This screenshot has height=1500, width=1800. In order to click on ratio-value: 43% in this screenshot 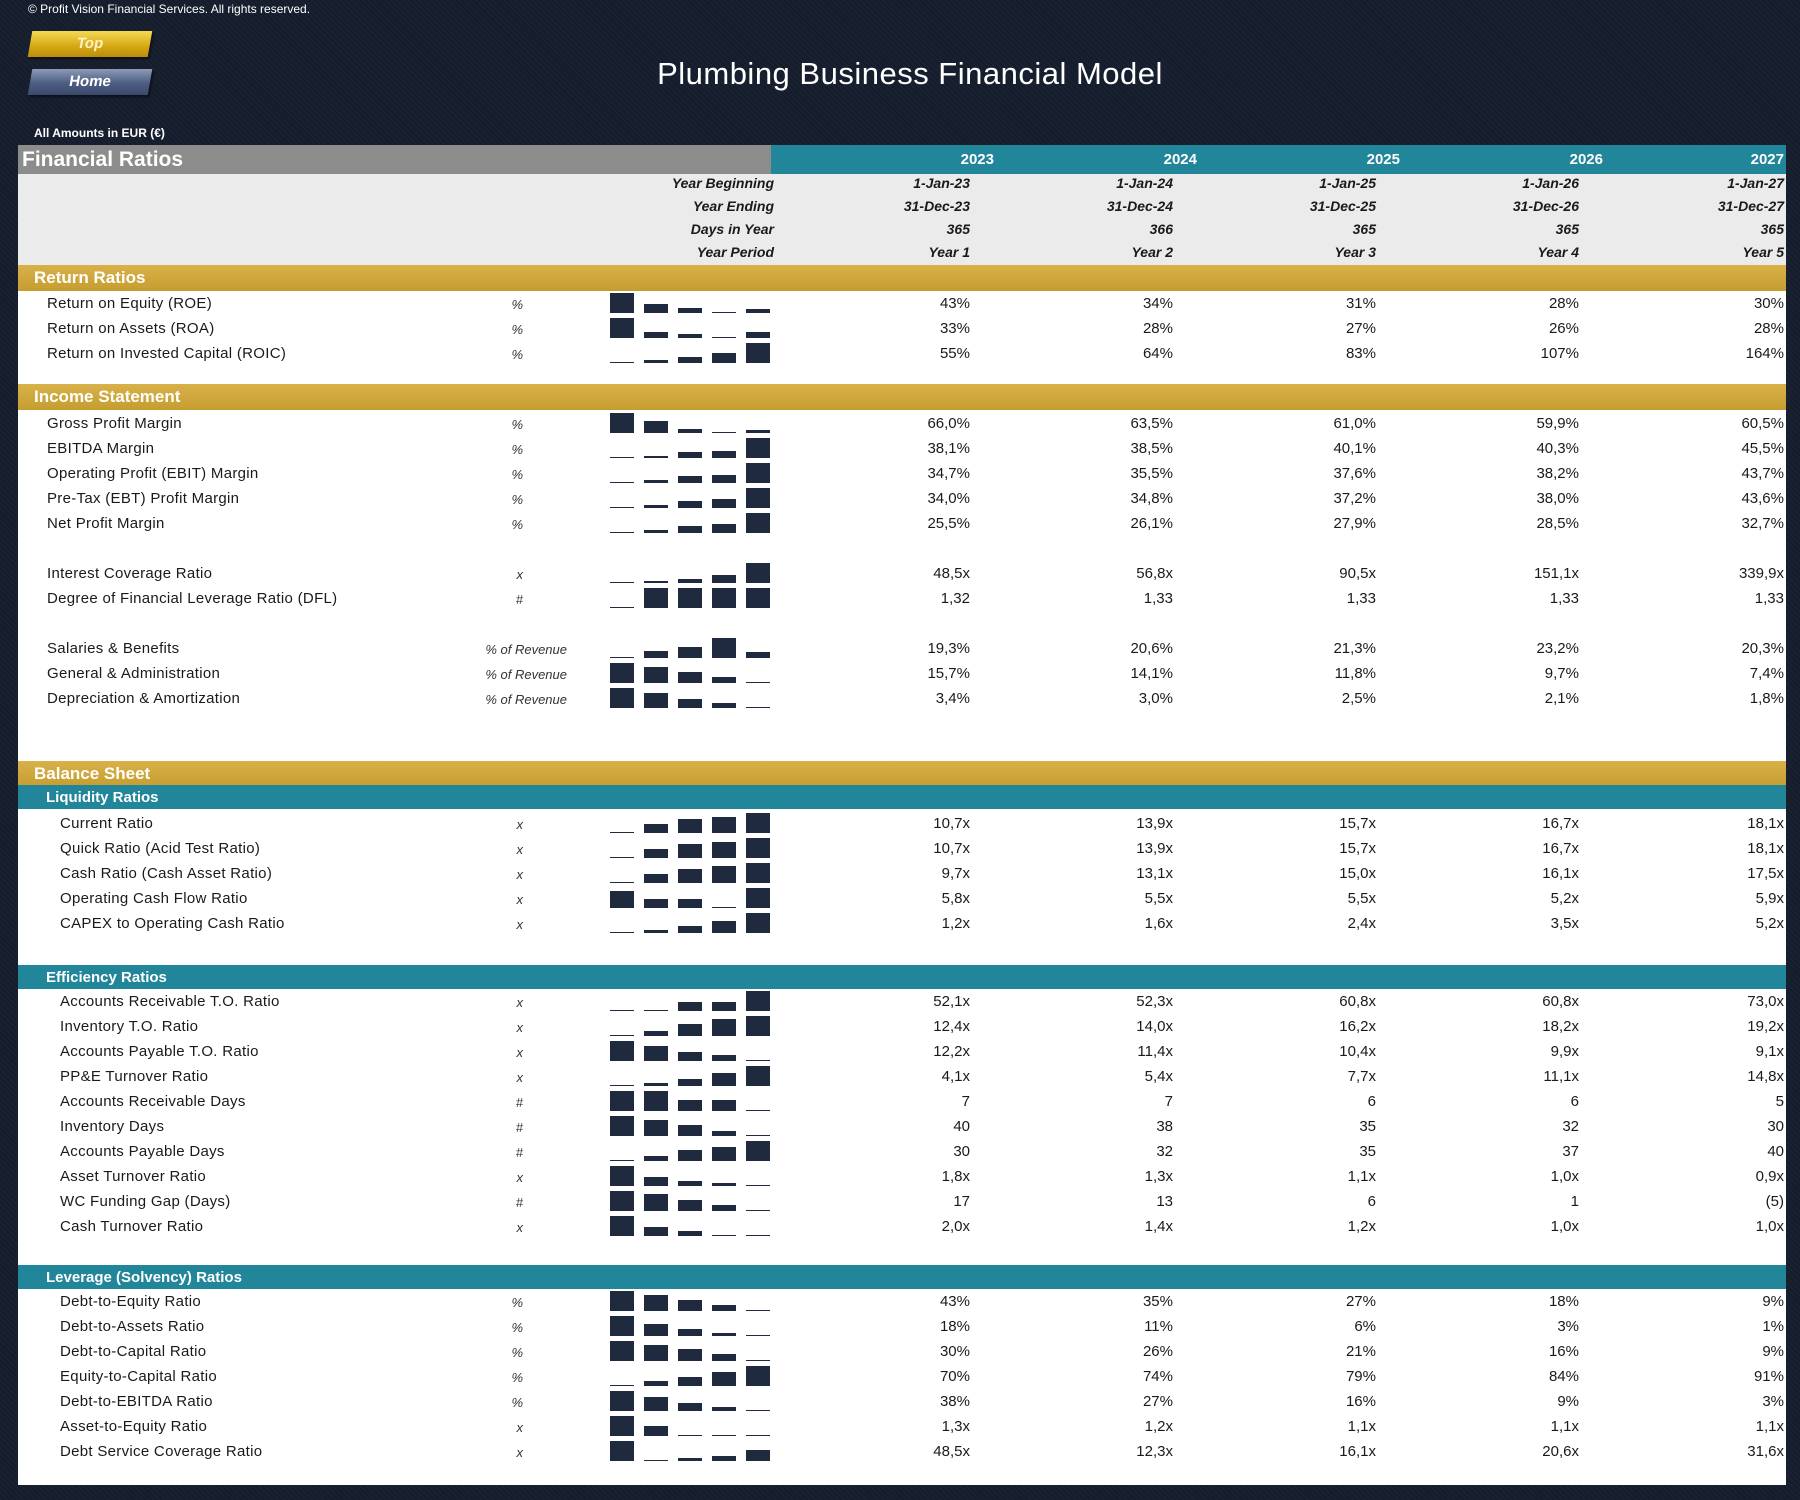, I will do `click(954, 303)`.